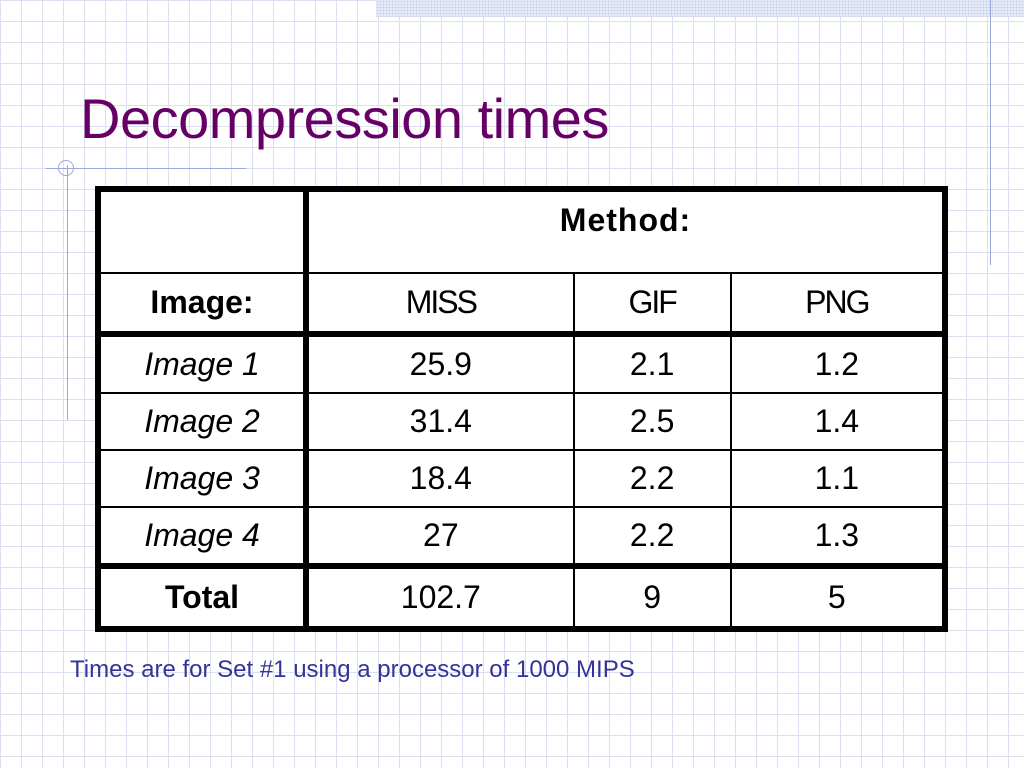 The image size is (1024, 768). I want to click on table-row: Image 4 27 2.2 1.3, so click(522, 536).